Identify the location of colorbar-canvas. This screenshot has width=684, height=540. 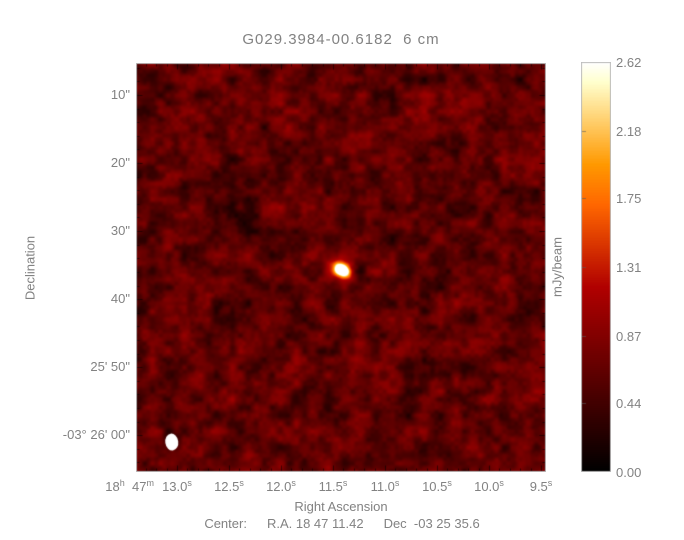
(596, 267).